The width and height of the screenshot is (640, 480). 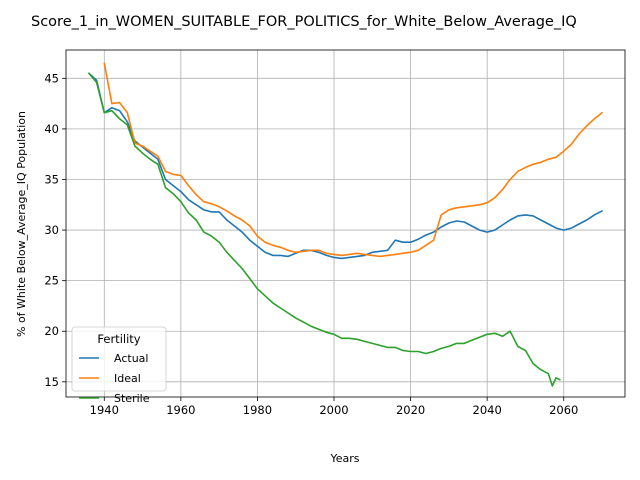 I want to click on x-tick-label: 1960, so click(x=180, y=410).